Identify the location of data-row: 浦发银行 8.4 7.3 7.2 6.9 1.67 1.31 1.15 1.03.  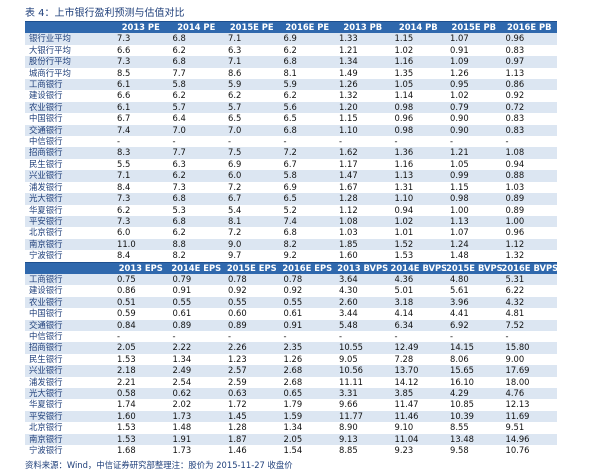
(291, 187).